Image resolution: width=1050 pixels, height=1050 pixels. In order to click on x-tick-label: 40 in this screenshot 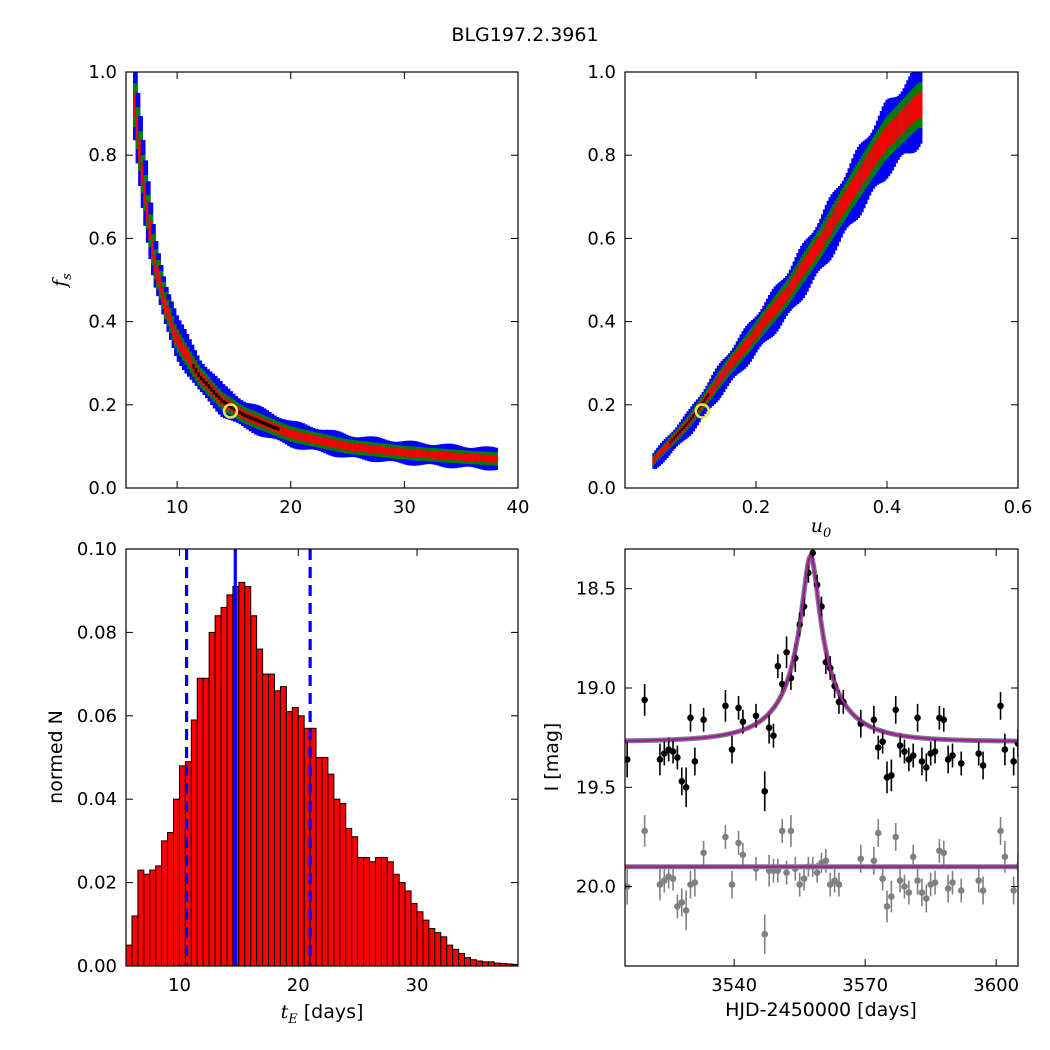, I will do `click(518, 507)`.